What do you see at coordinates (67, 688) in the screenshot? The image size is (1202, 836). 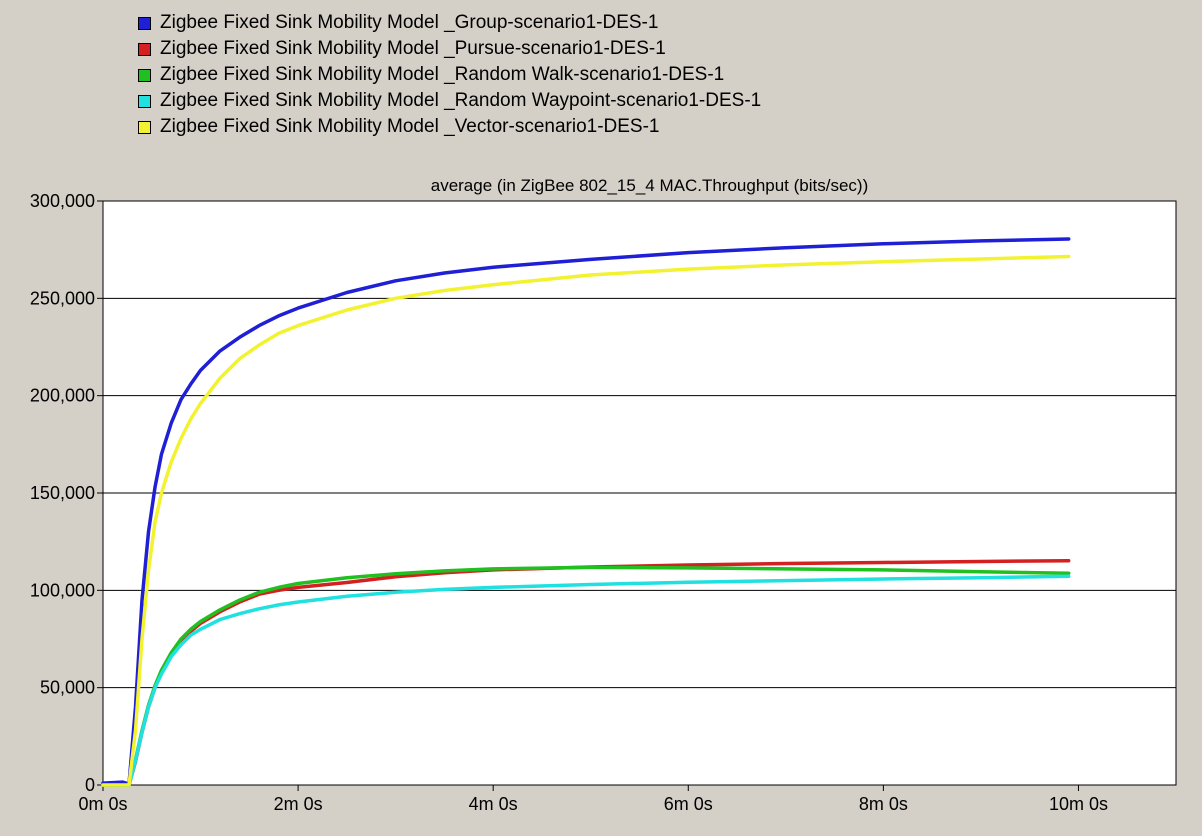 I see `y-tick-label: 50,000` at bounding box center [67, 688].